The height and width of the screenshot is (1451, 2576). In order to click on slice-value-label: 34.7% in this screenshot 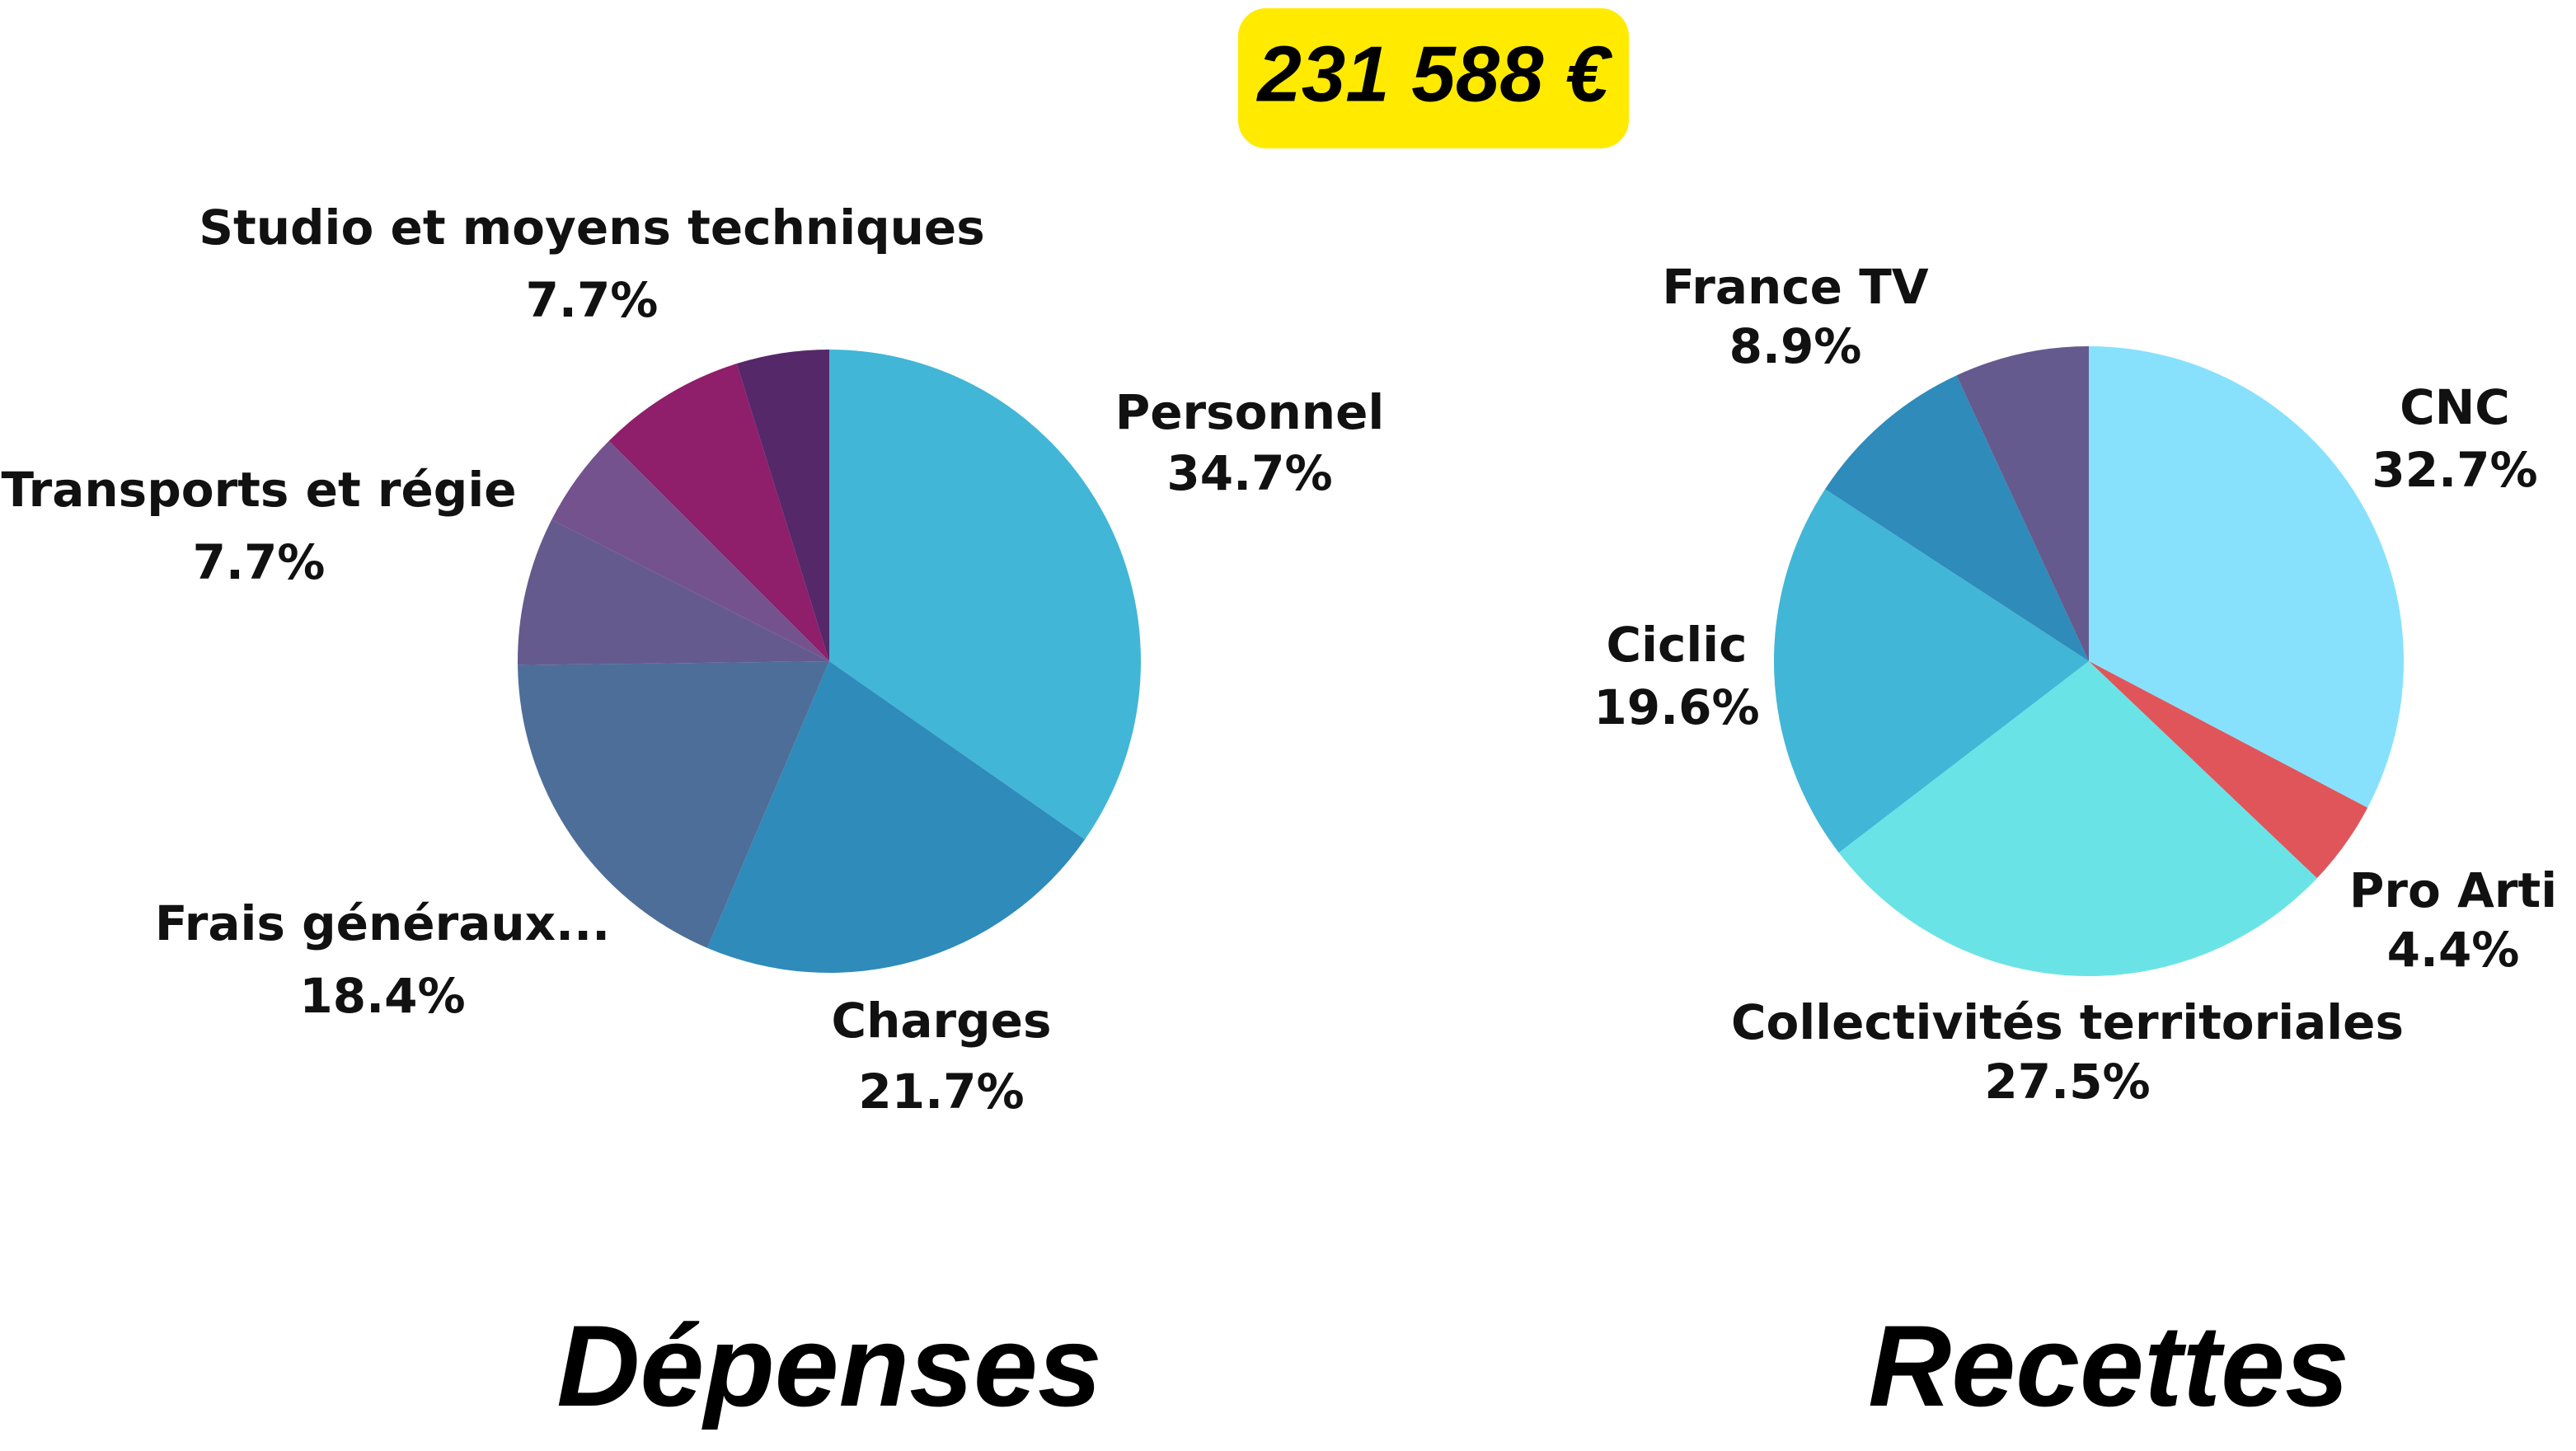, I will do `click(1249, 473)`.